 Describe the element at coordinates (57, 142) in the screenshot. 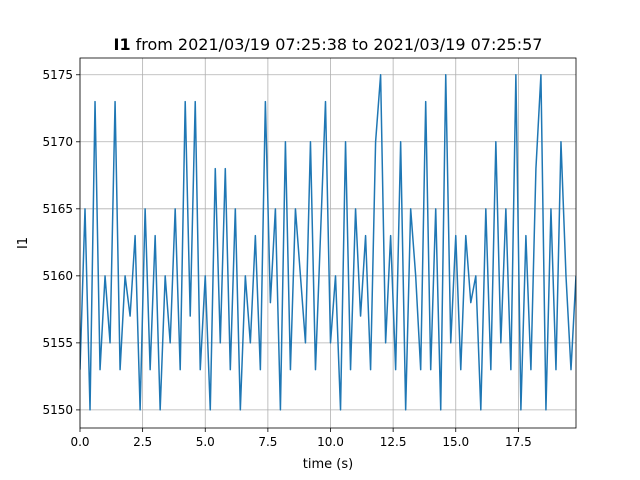

I see `y-tick-label: 5170` at that location.